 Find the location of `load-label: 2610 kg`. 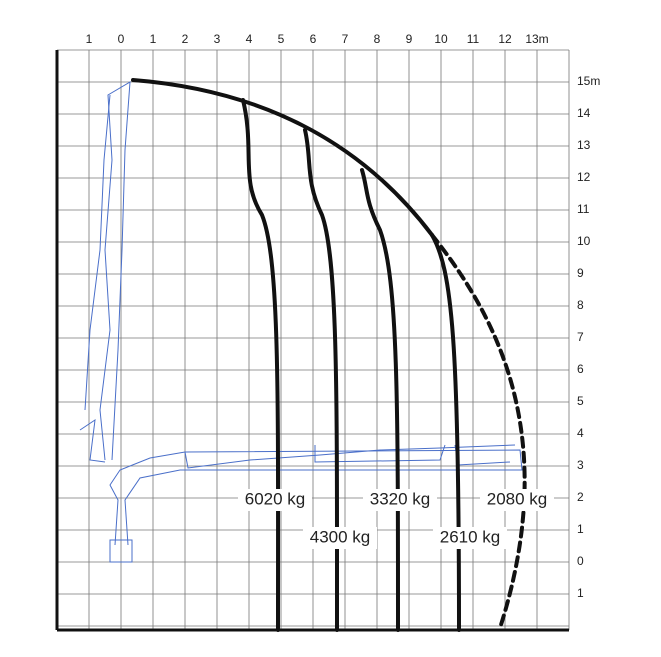

load-label: 2610 kg is located at coordinates (470, 536).